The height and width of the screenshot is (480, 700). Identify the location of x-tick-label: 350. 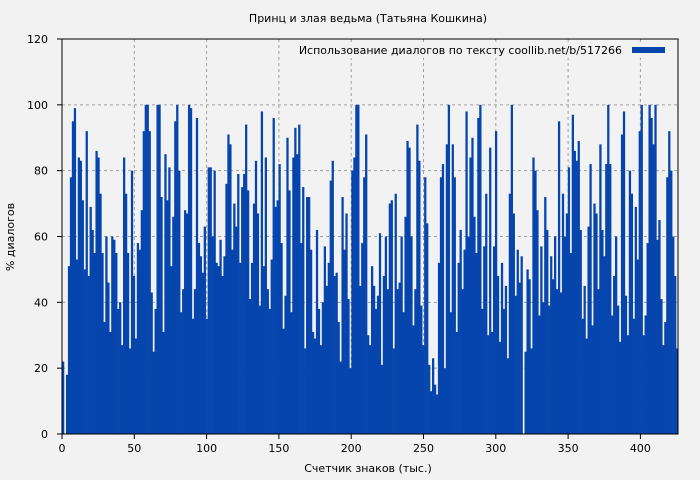
(568, 448).